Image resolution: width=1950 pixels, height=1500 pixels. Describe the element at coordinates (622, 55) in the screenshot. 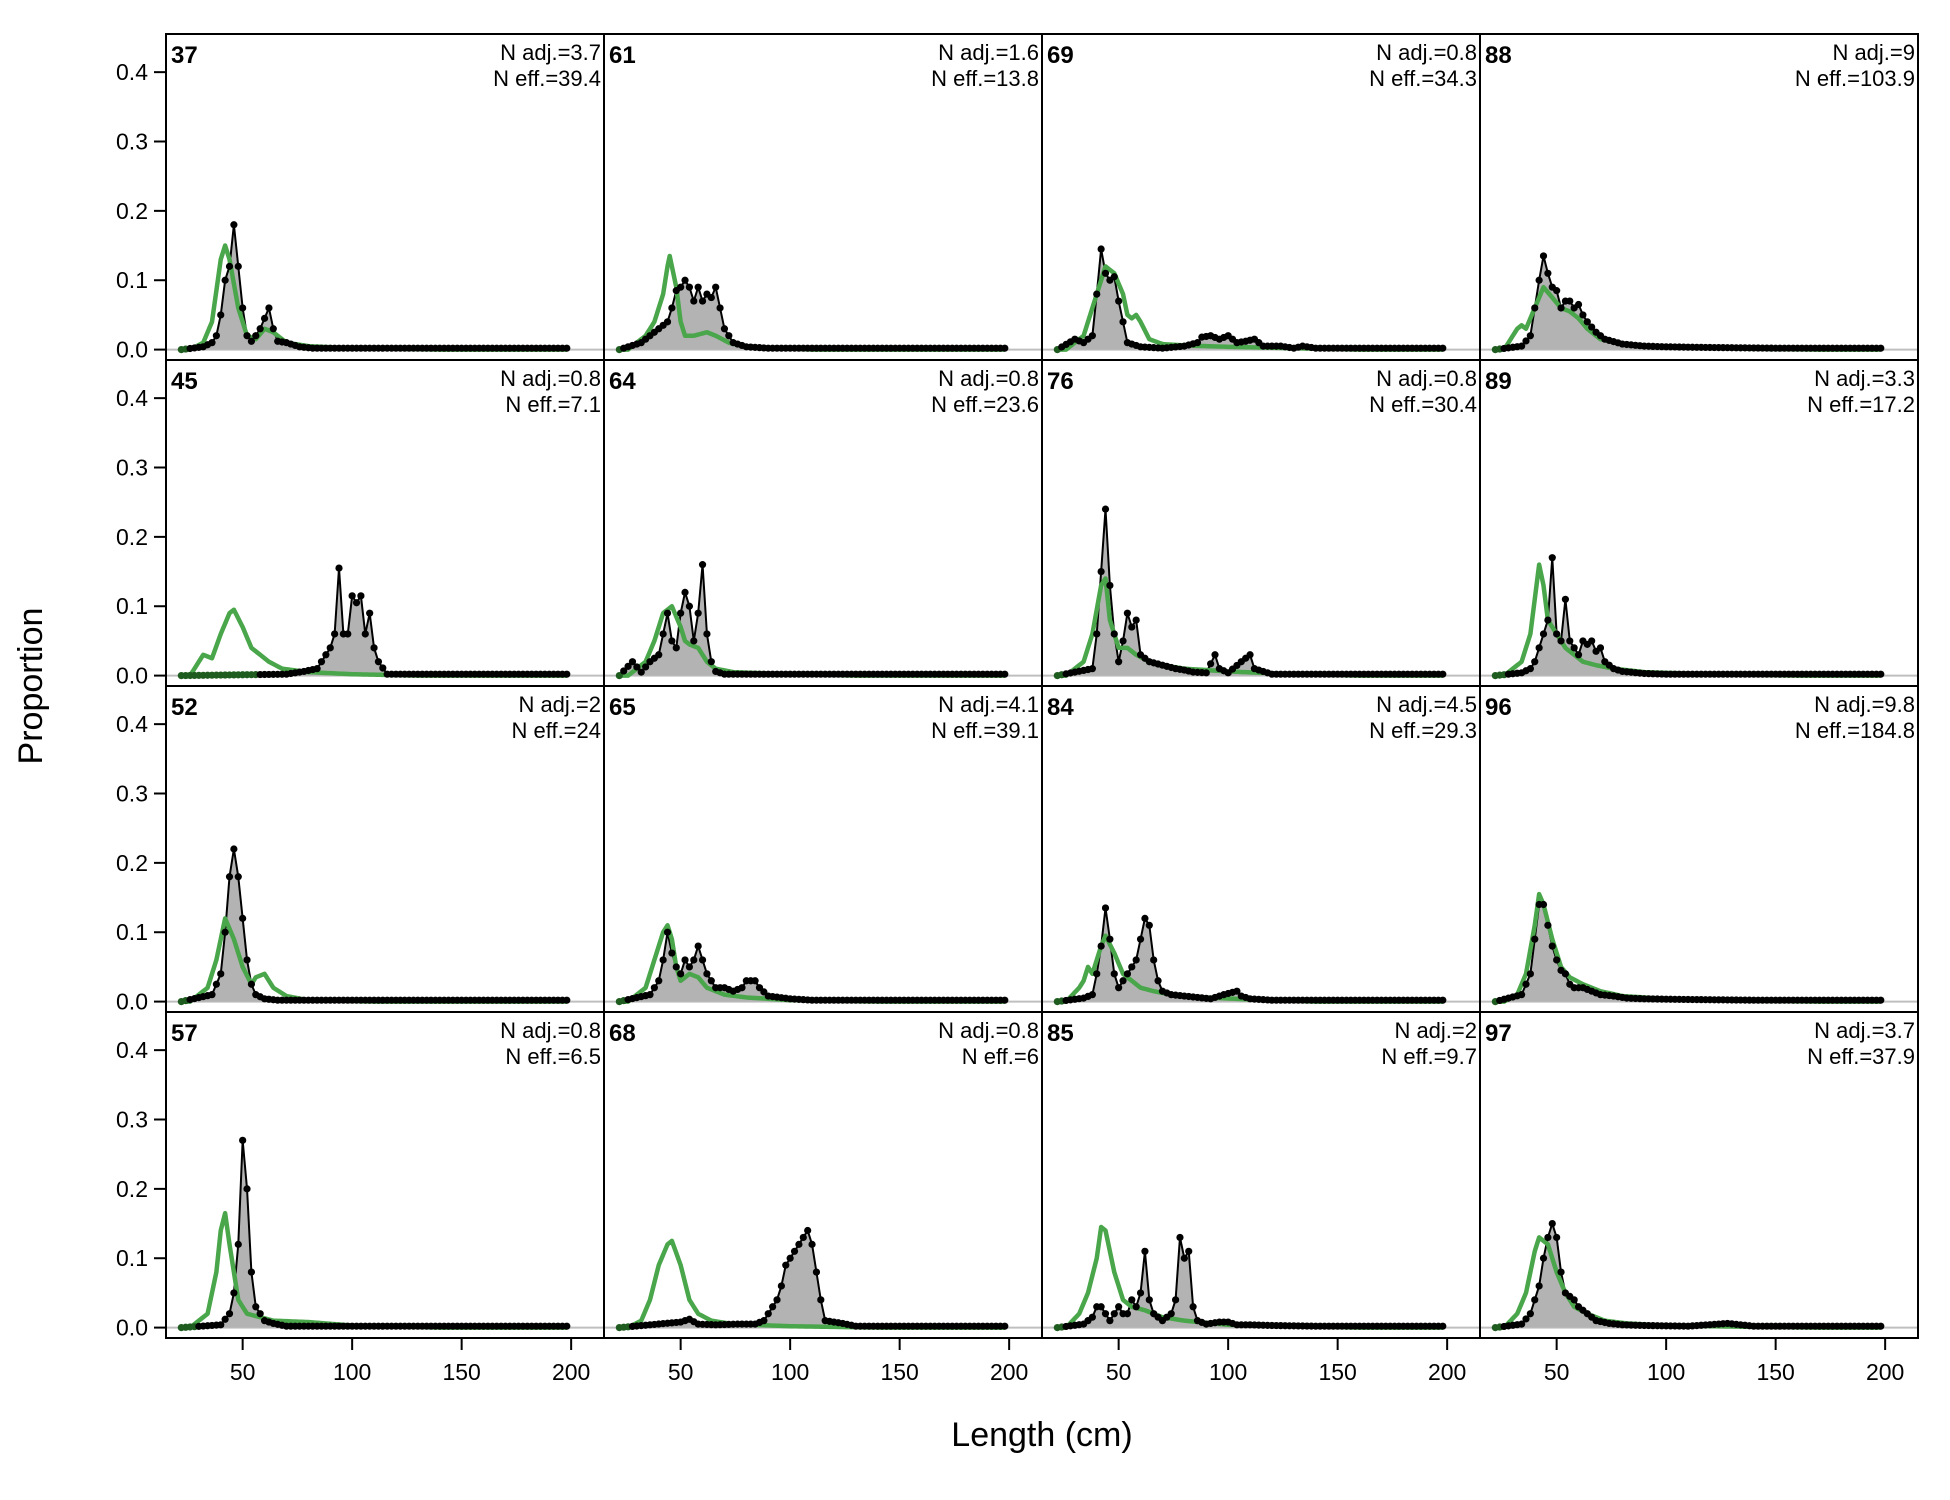

I see `panel-label: 61` at that location.